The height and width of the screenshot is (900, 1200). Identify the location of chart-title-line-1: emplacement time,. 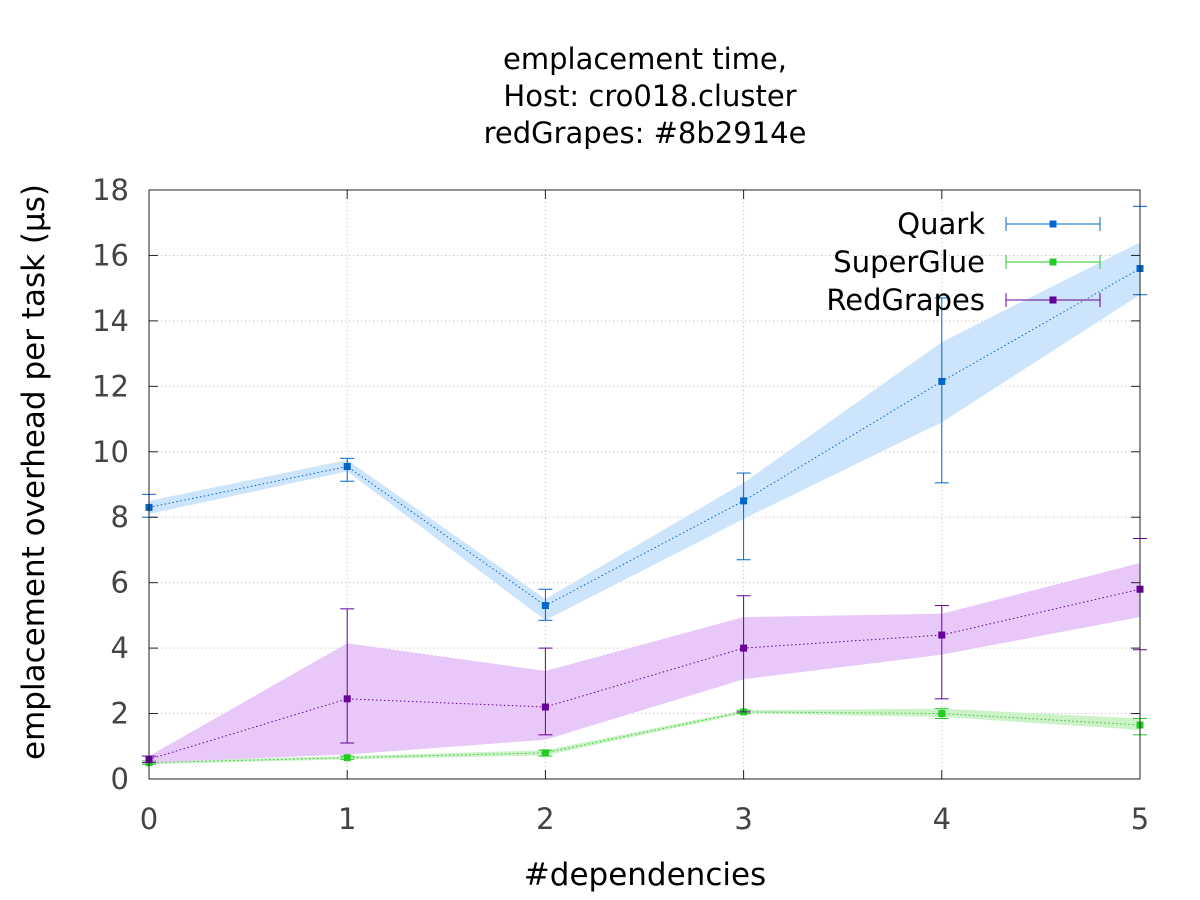
(645, 59).